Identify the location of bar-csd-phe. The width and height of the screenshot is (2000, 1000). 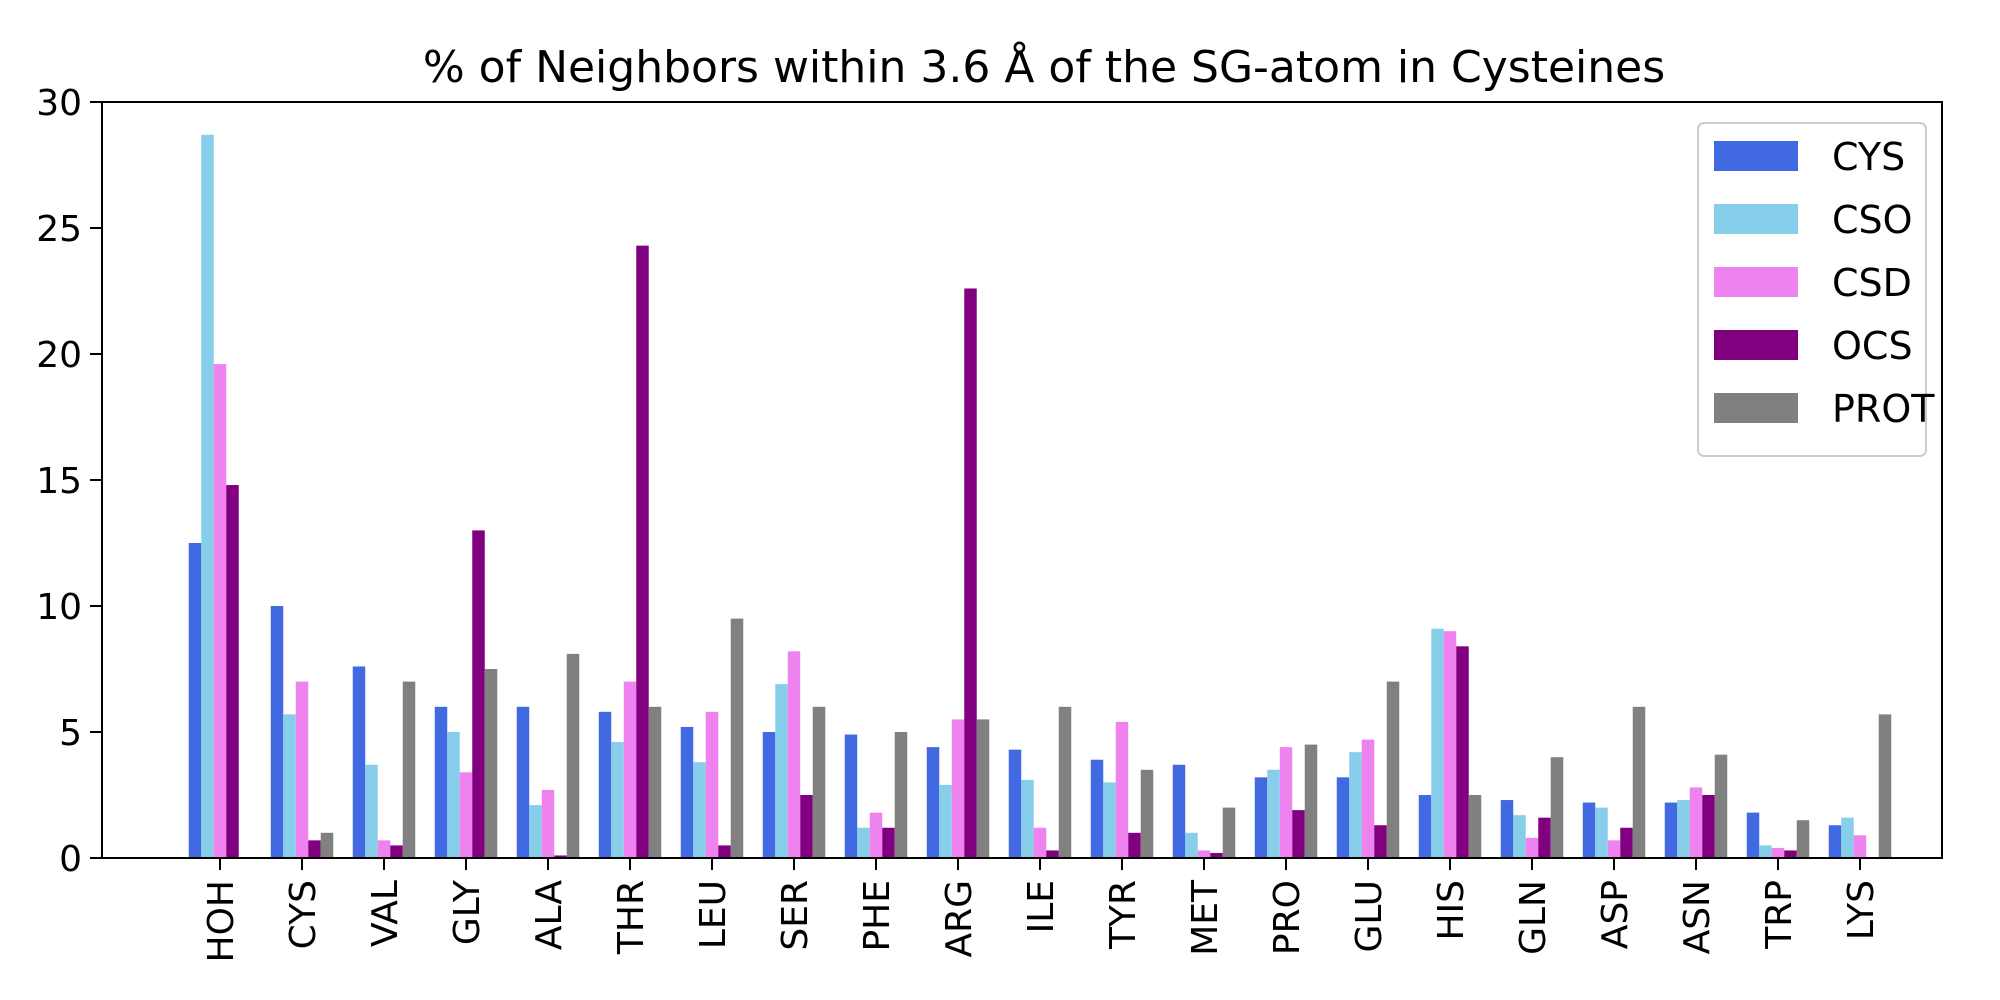
(876, 835).